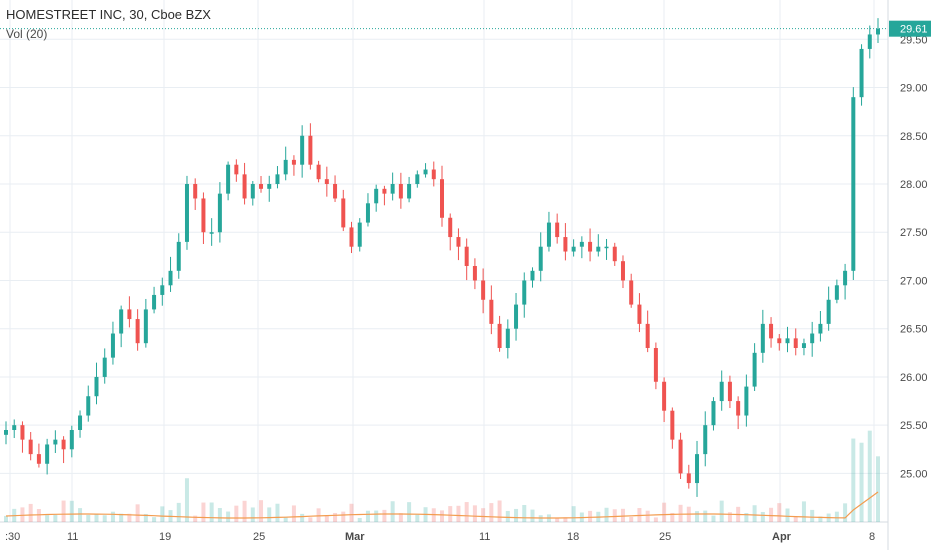 The image size is (932, 555). Describe the element at coordinates (442, 505) in the screenshot. I see `volume-ma-line` at that location.